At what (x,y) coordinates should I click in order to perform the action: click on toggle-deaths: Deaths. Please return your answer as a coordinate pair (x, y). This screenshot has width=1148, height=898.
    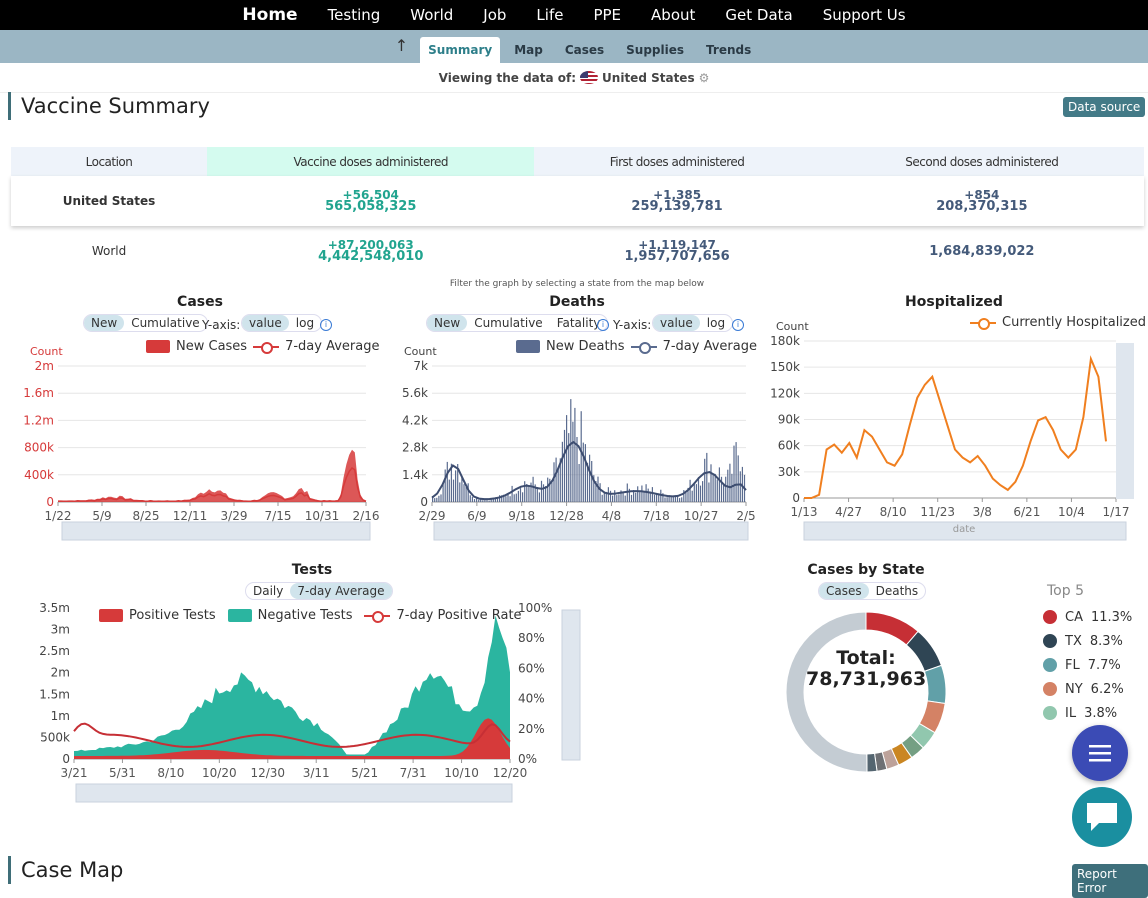
    Looking at the image, I should click on (897, 591).